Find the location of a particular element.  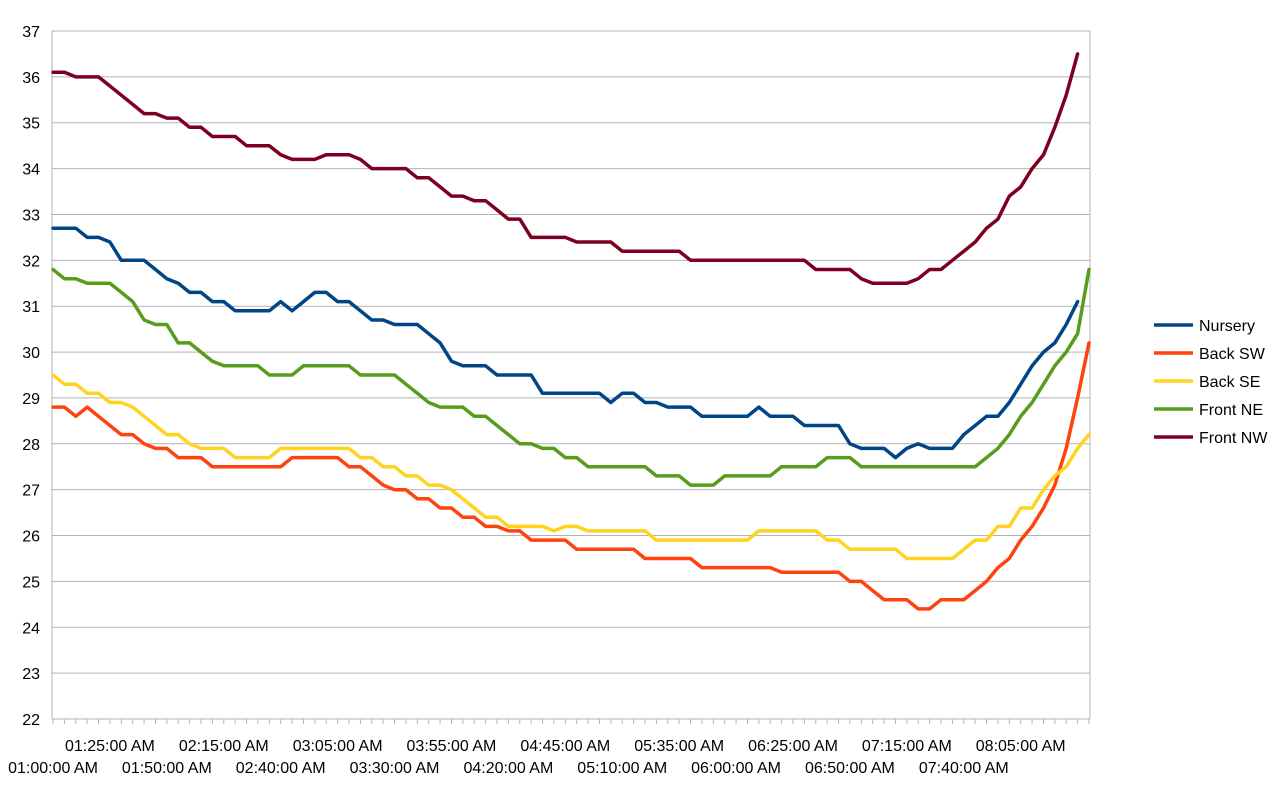

x-tick-label: 04:45:00 AM is located at coordinates (565, 746).